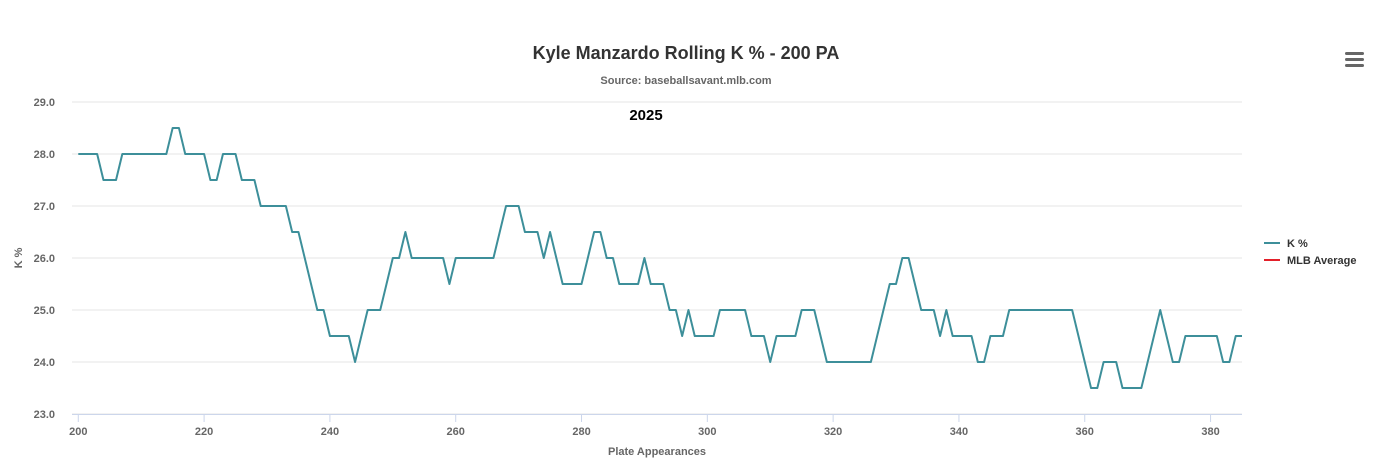 This screenshot has height=465, width=1386. Describe the element at coordinates (1297, 244) in the screenshot. I see `legend-label-k-pct: K %` at that location.